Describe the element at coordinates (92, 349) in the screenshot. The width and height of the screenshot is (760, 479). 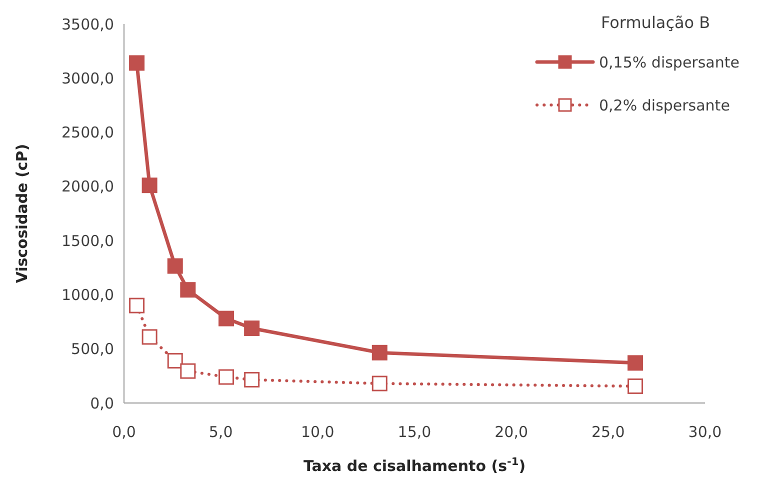
I see `y-tick-label: 500,0` at that location.